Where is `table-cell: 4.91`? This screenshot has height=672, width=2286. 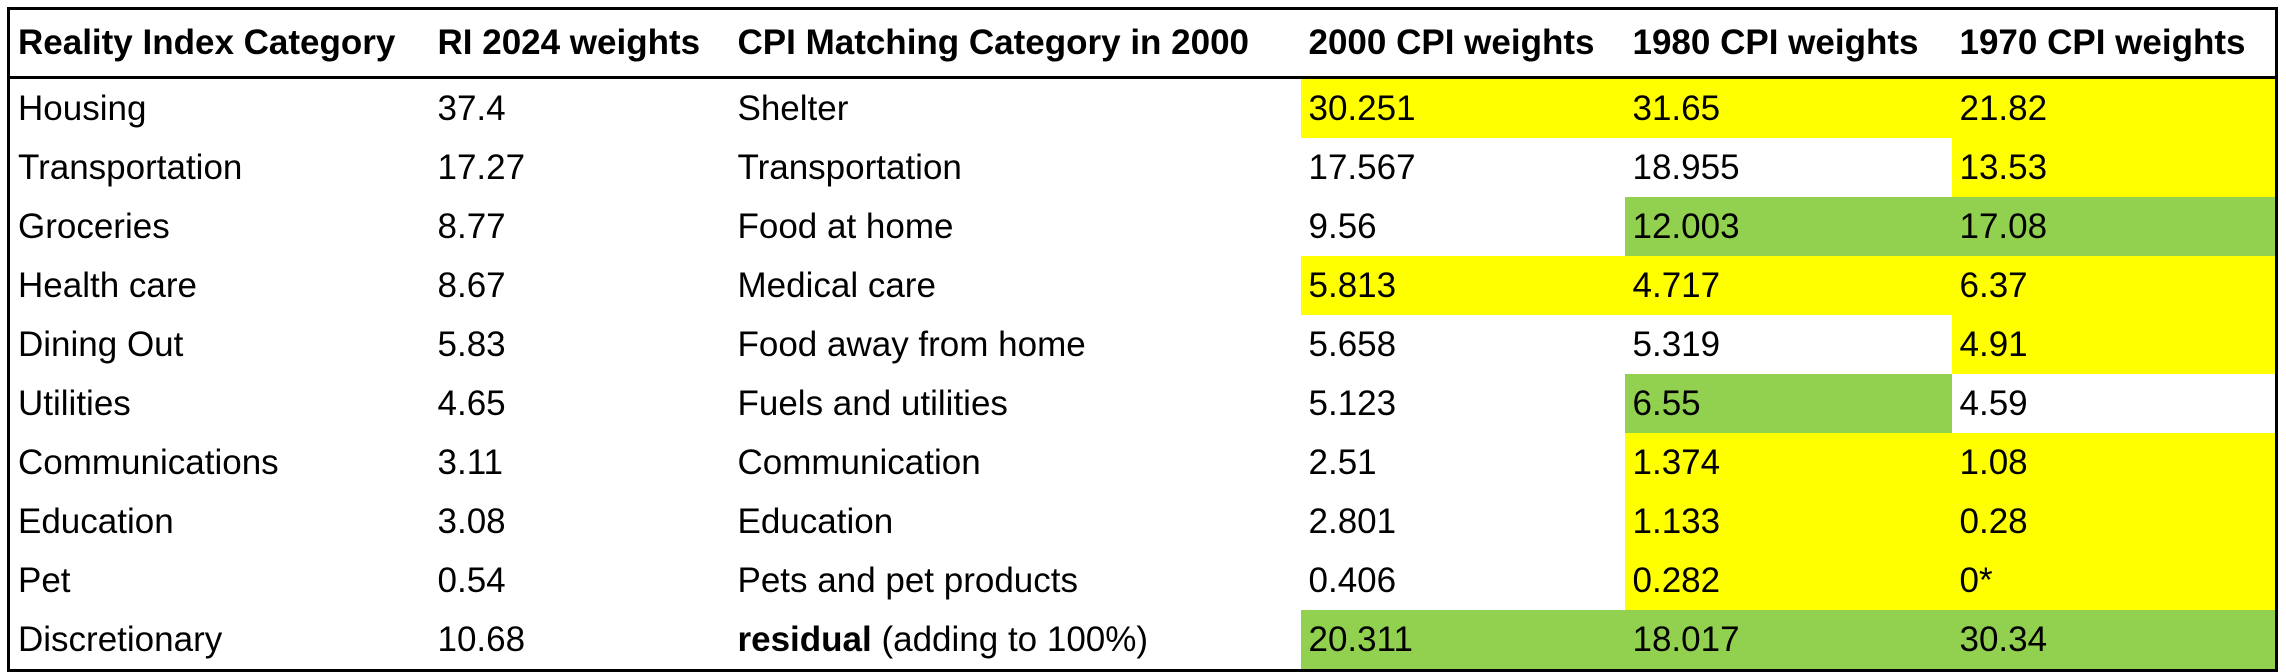 table-cell: 4.91 is located at coordinates (2114, 344).